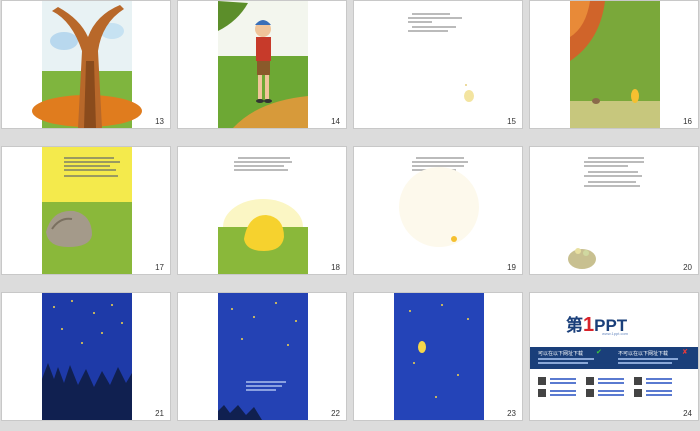  I want to click on allowed-heading: 可以在以下网址下载, so click(561, 354).